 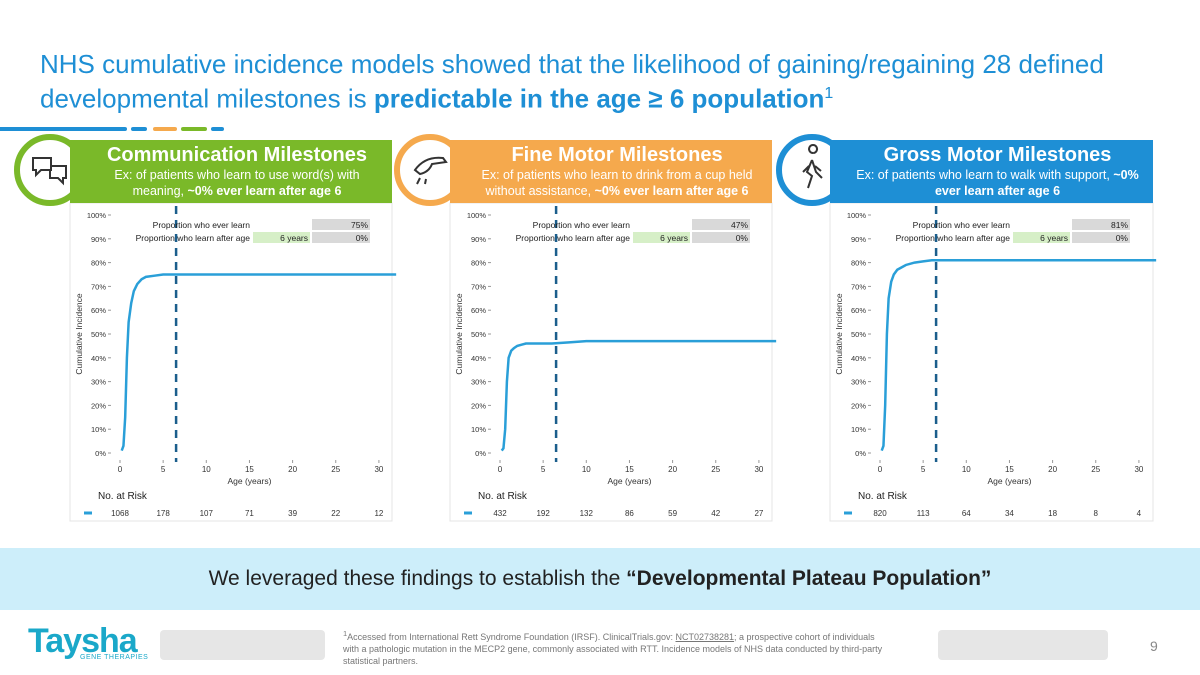 What do you see at coordinates (672, 513) in the screenshot?
I see `risk-value: 59` at bounding box center [672, 513].